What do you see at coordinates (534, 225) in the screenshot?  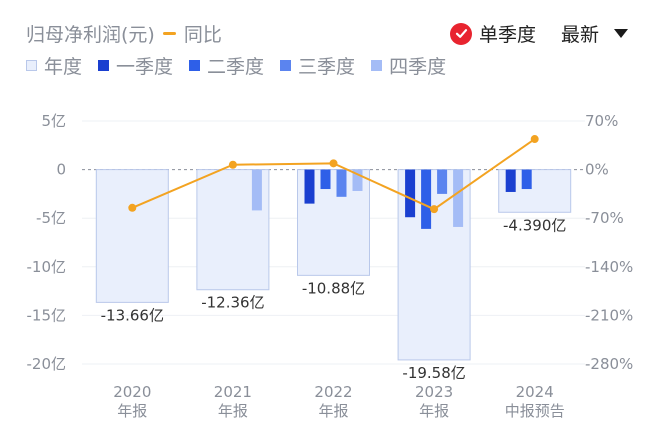 I see `bar-value-label: -4.390亿` at bounding box center [534, 225].